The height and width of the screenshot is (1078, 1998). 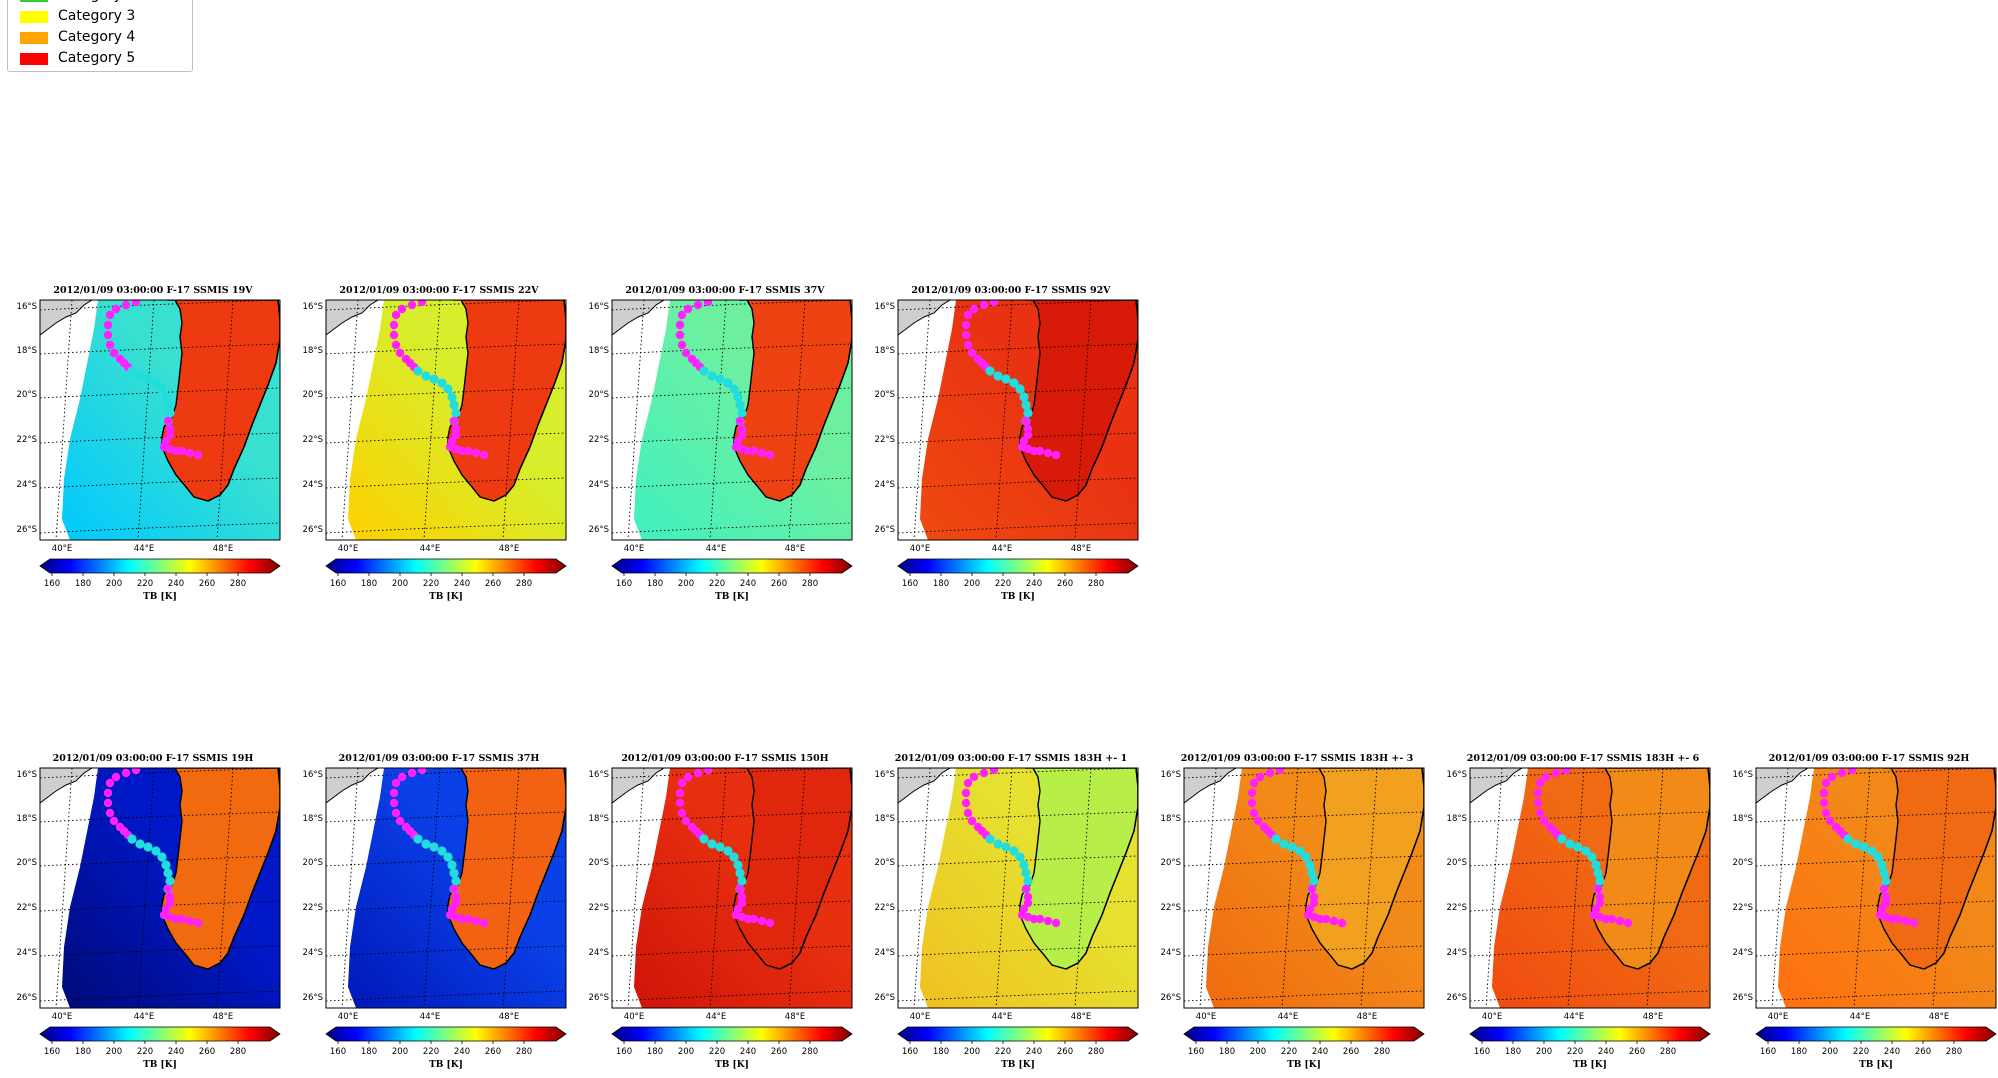 I want to click on legend-label: Category 5, so click(x=97, y=58).